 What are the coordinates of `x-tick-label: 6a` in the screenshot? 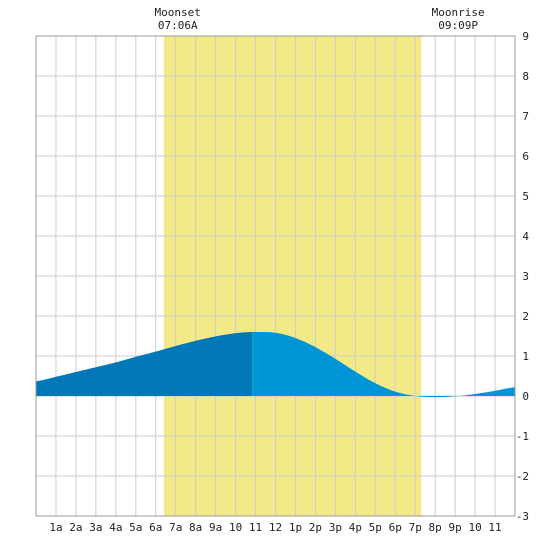 It's located at (155, 527).